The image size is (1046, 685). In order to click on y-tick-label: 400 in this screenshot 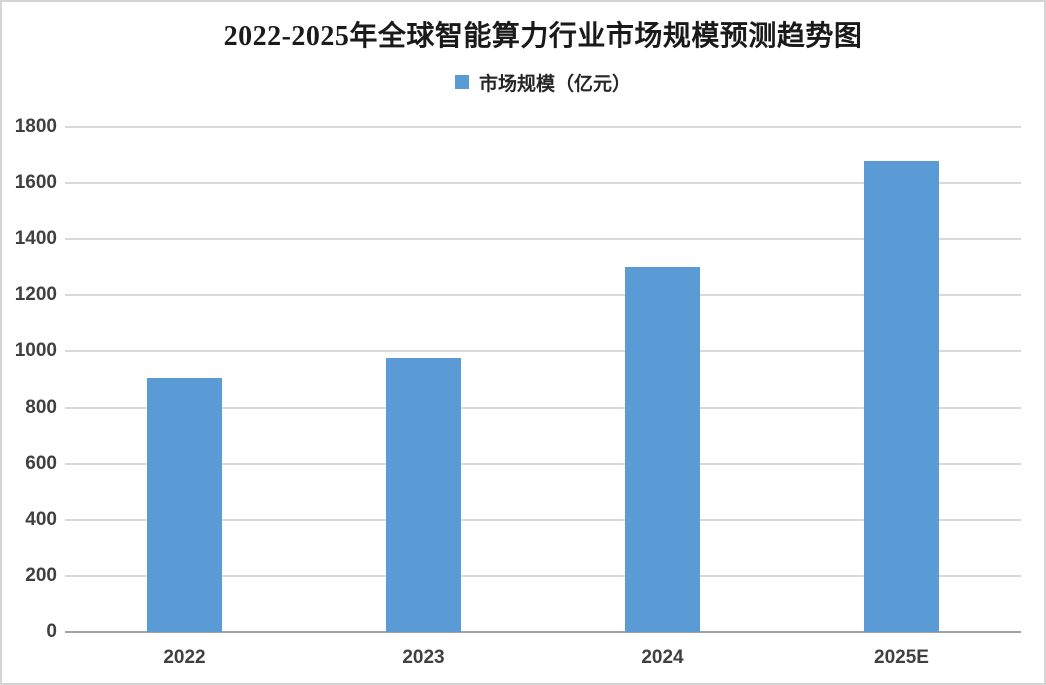, I will do `click(41, 519)`.